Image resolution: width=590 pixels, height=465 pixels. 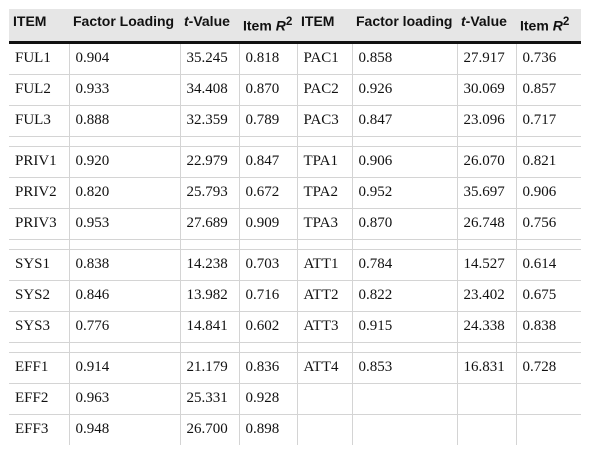 I want to click on table-cell: 0.858, so click(x=404, y=58).